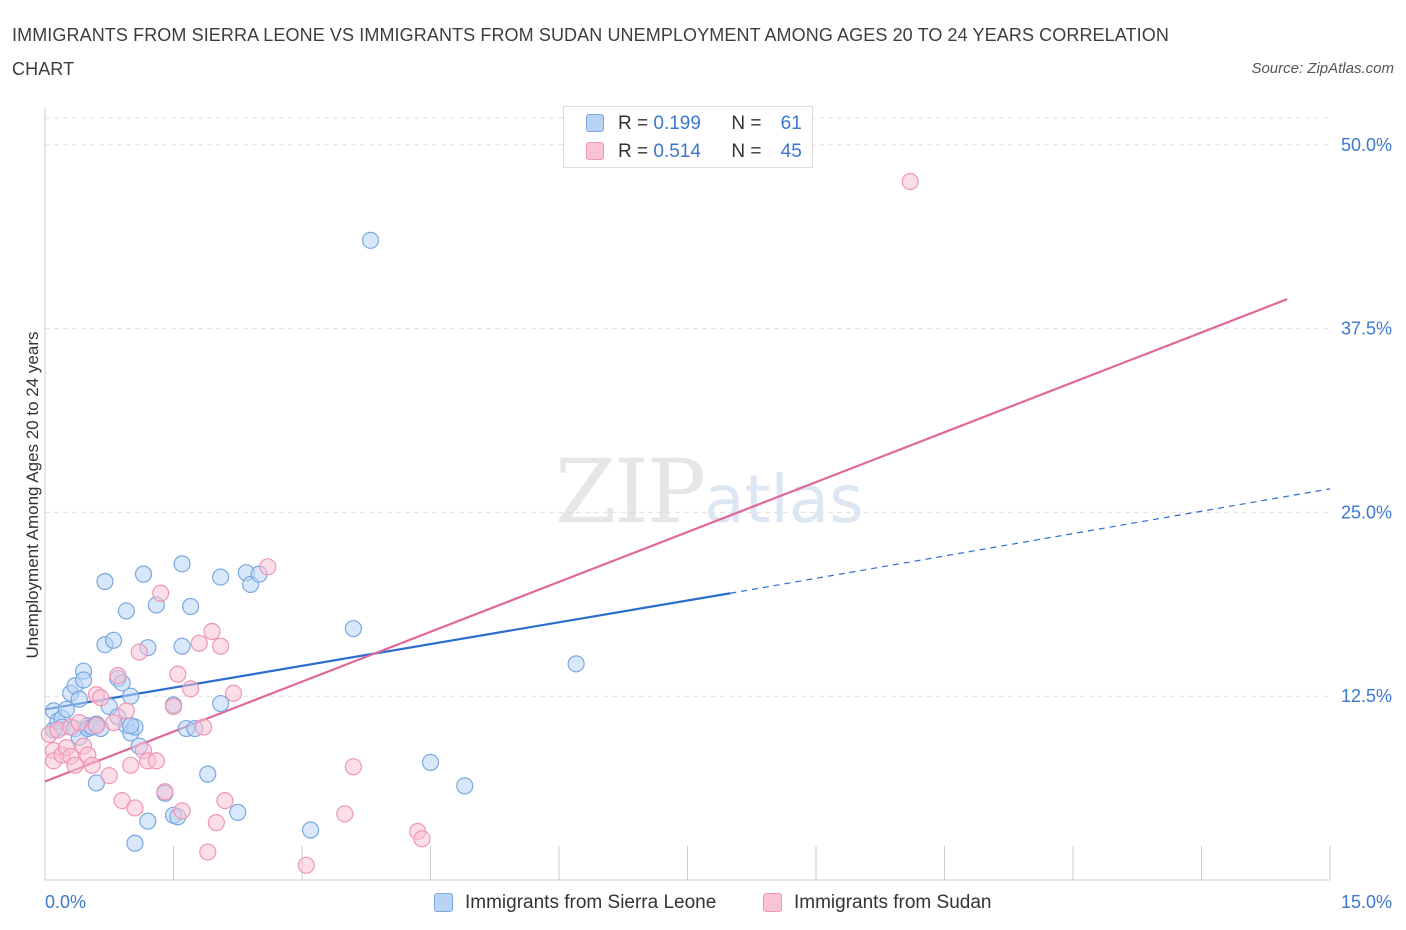 The width and height of the screenshot is (1406, 930). Describe the element at coordinates (595, 123) in the screenshot. I see `legend-swatch-blue` at that location.